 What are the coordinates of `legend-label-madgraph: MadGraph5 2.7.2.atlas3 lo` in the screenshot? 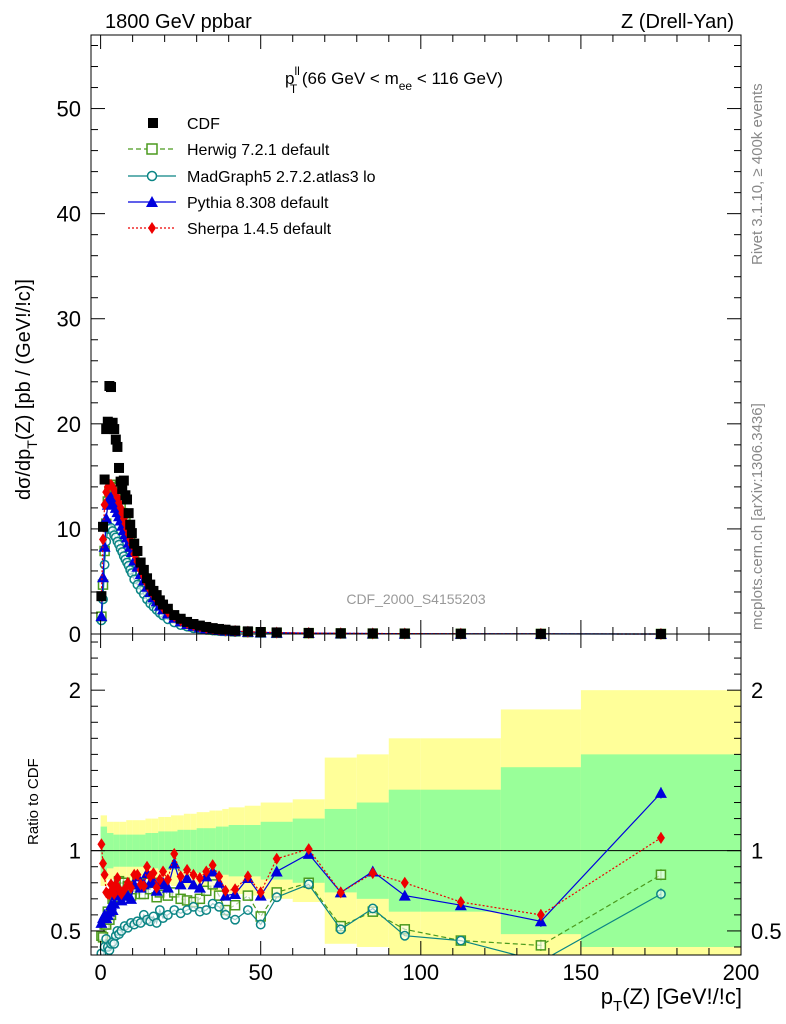 It's located at (281, 177).